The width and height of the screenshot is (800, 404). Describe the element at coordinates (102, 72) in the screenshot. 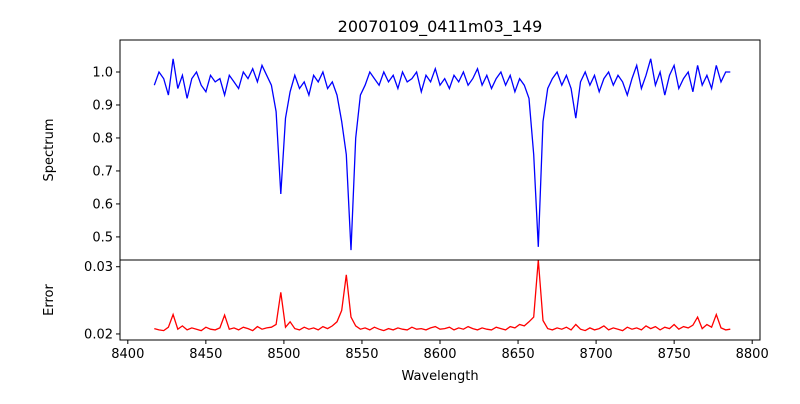

I see `y-tick-label: 1.0` at that location.